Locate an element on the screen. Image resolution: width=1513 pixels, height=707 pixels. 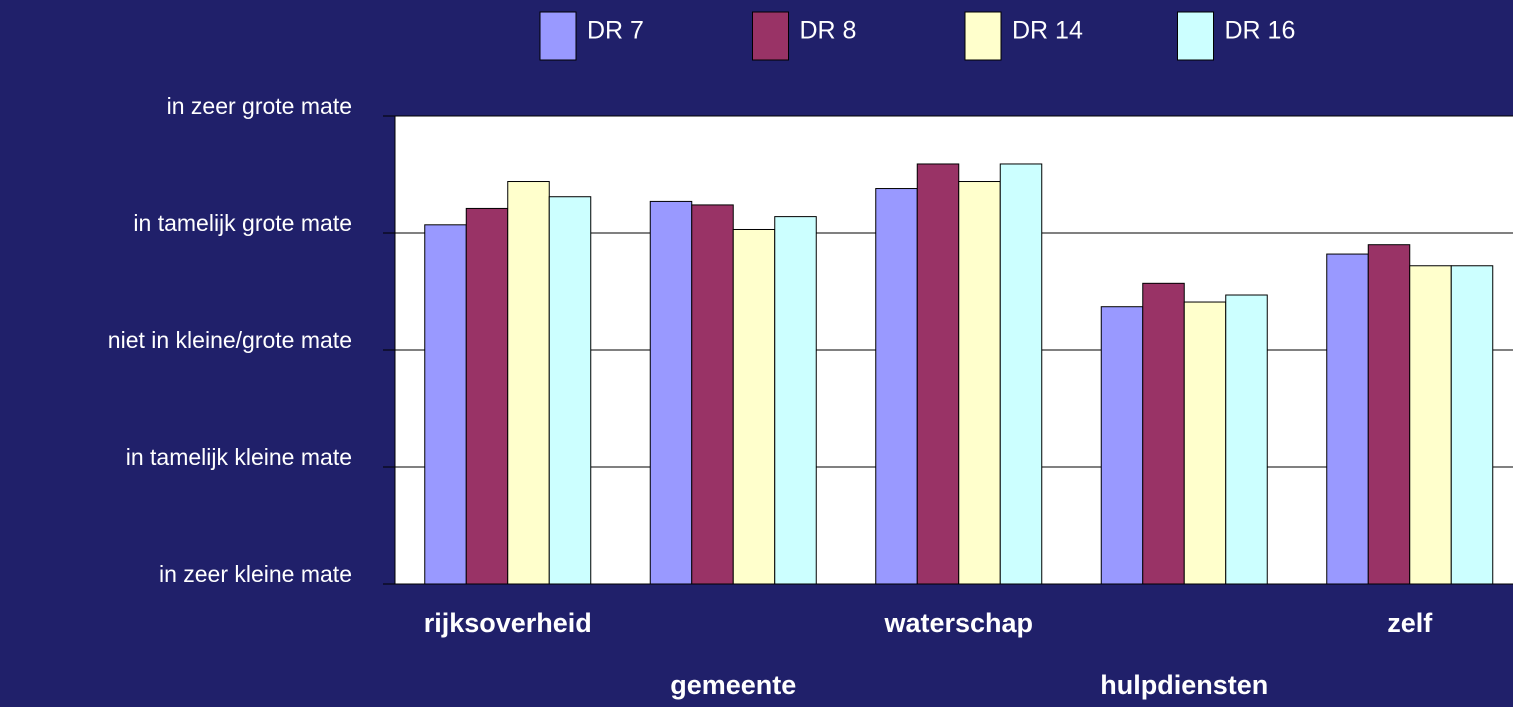
x-tick-label: waterschap is located at coordinates (958, 623).